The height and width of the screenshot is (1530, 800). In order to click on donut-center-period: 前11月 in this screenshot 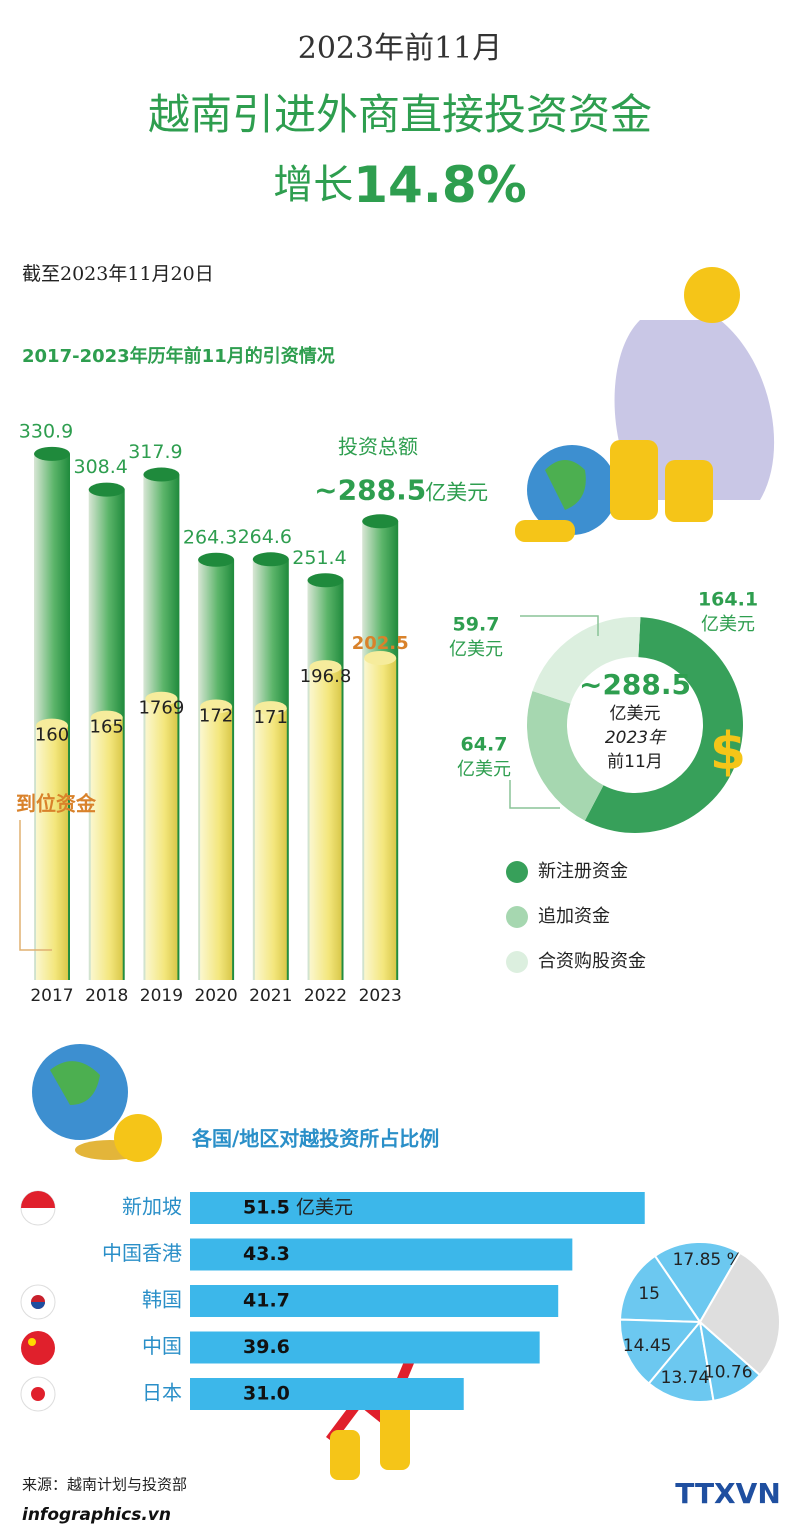, I will do `click(635, 762)`.